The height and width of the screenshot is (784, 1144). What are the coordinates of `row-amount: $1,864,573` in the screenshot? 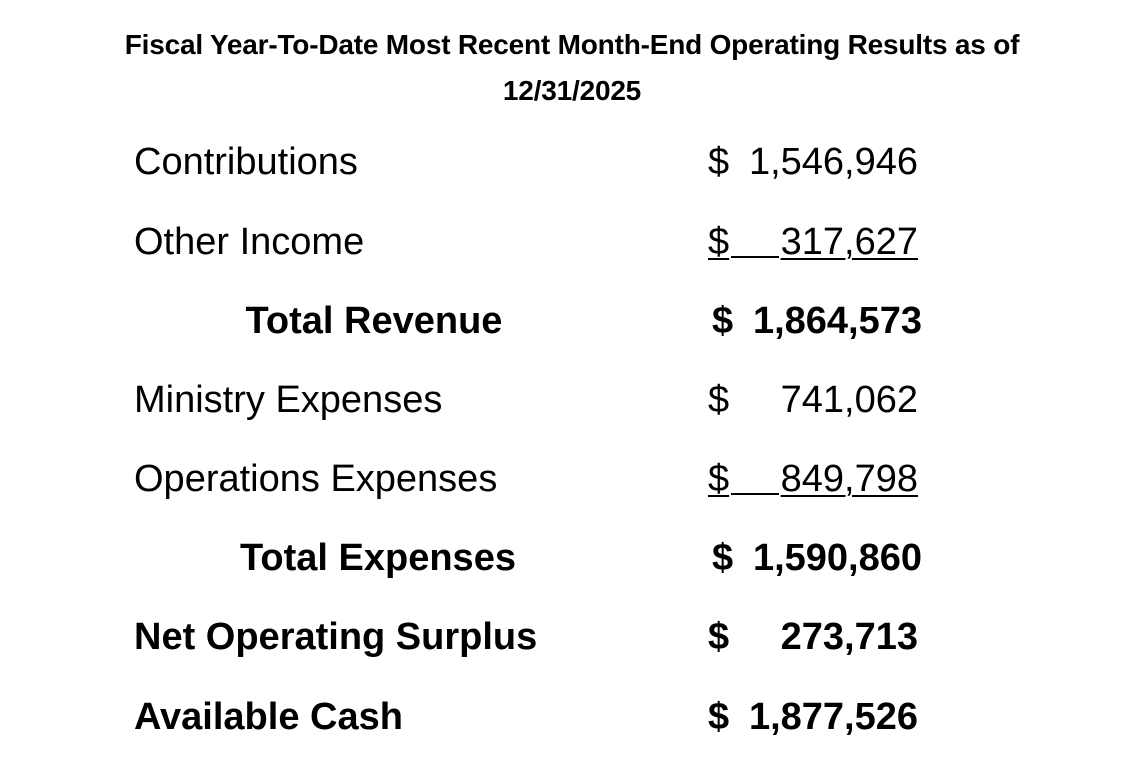 It's located at (817, 321).